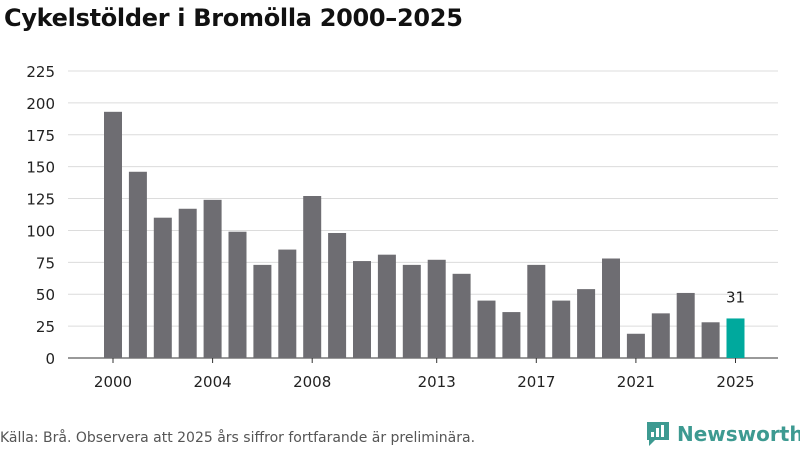 The height and width of the screenshot is (450, 800). What do you see at coordinates (536, 311) in the screenshot?
I see `bar-2017` at bounding box center [536, 311].